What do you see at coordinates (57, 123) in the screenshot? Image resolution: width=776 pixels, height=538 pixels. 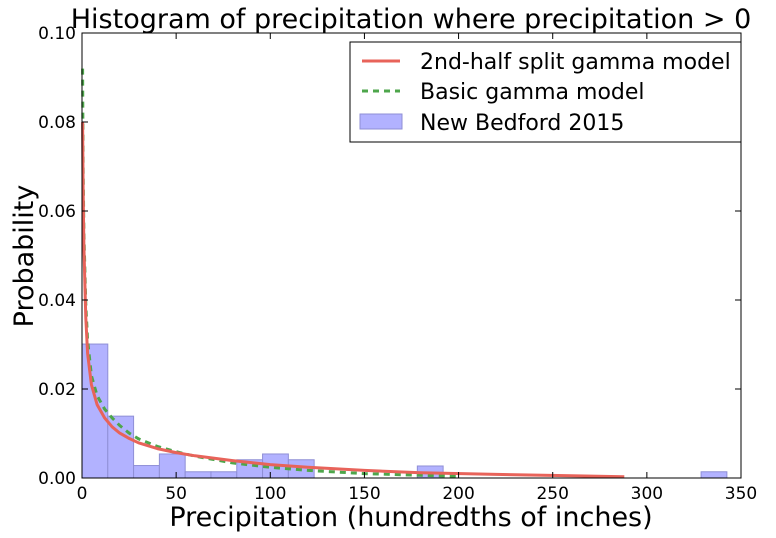 I see `y-tick-label: 0.08` at bounding box center [57, 123].